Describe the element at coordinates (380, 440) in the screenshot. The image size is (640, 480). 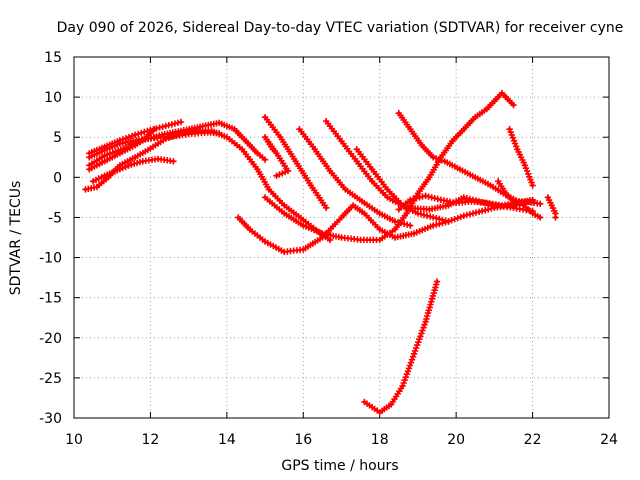
I see `x-tick-label: 18` at that location.